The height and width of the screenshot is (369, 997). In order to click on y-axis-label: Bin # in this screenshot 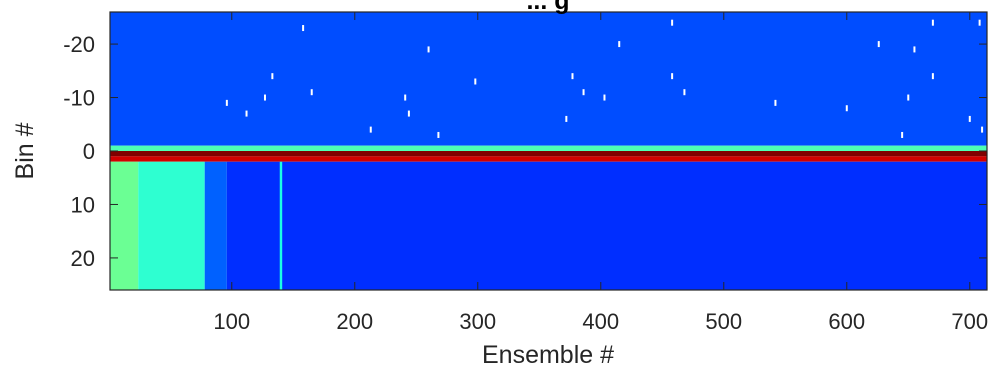, I will do `click(25, 150)`.